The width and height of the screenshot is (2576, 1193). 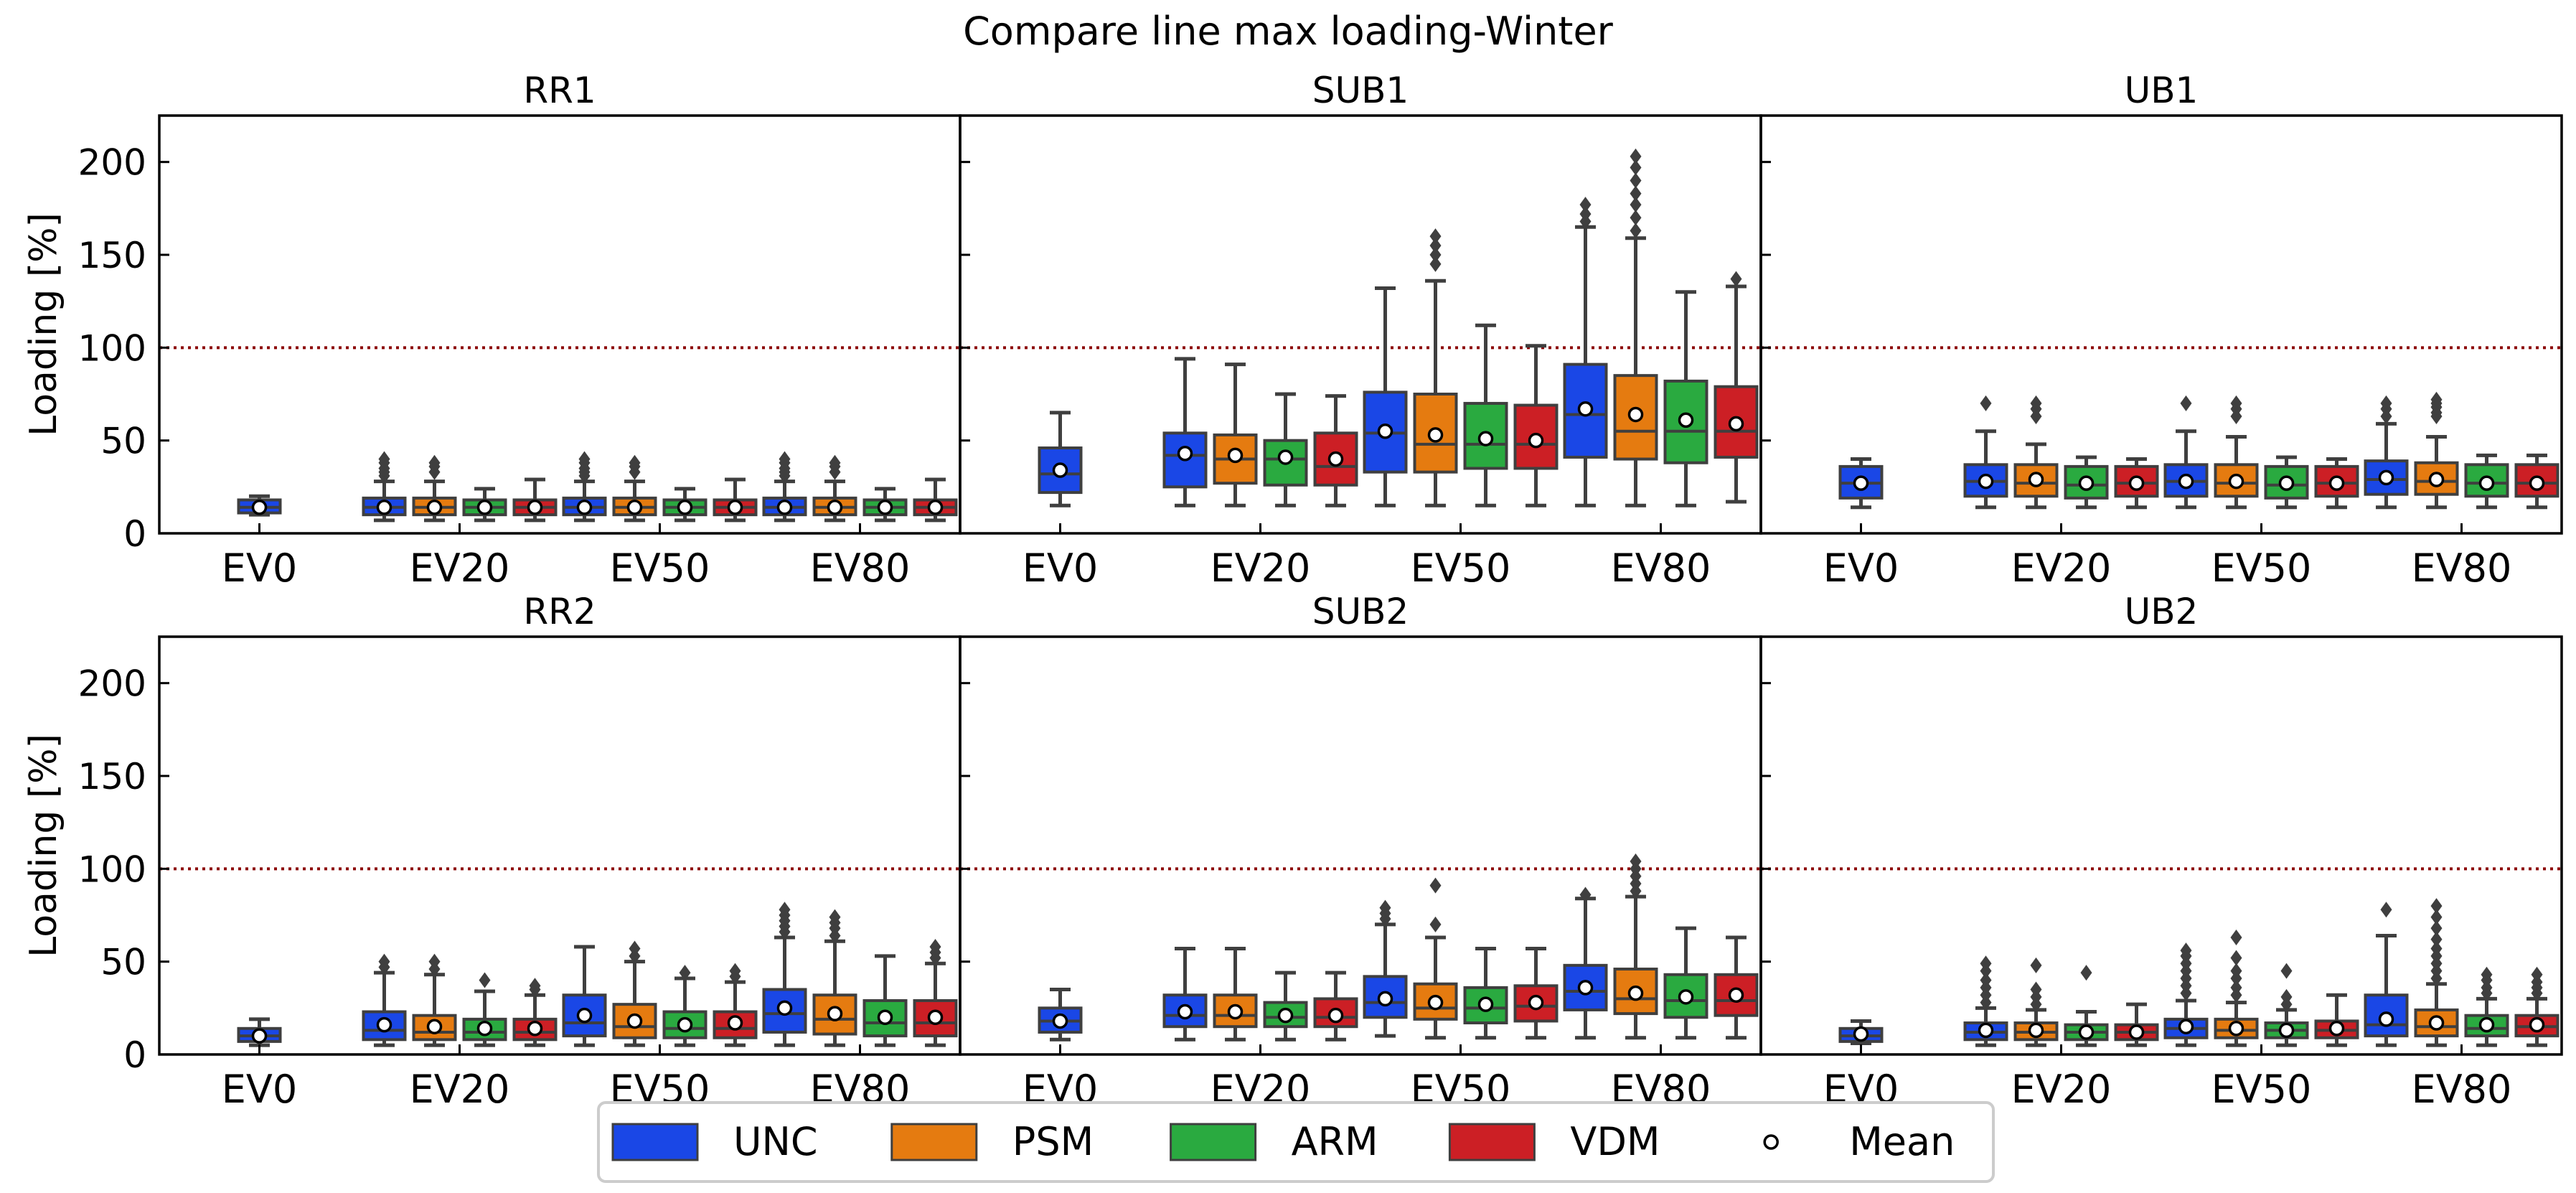 What do you see at coordinates (1335, 1141) in the screenshot?
I see `legend-label: ARM` at bounding box center [1335, 1141].